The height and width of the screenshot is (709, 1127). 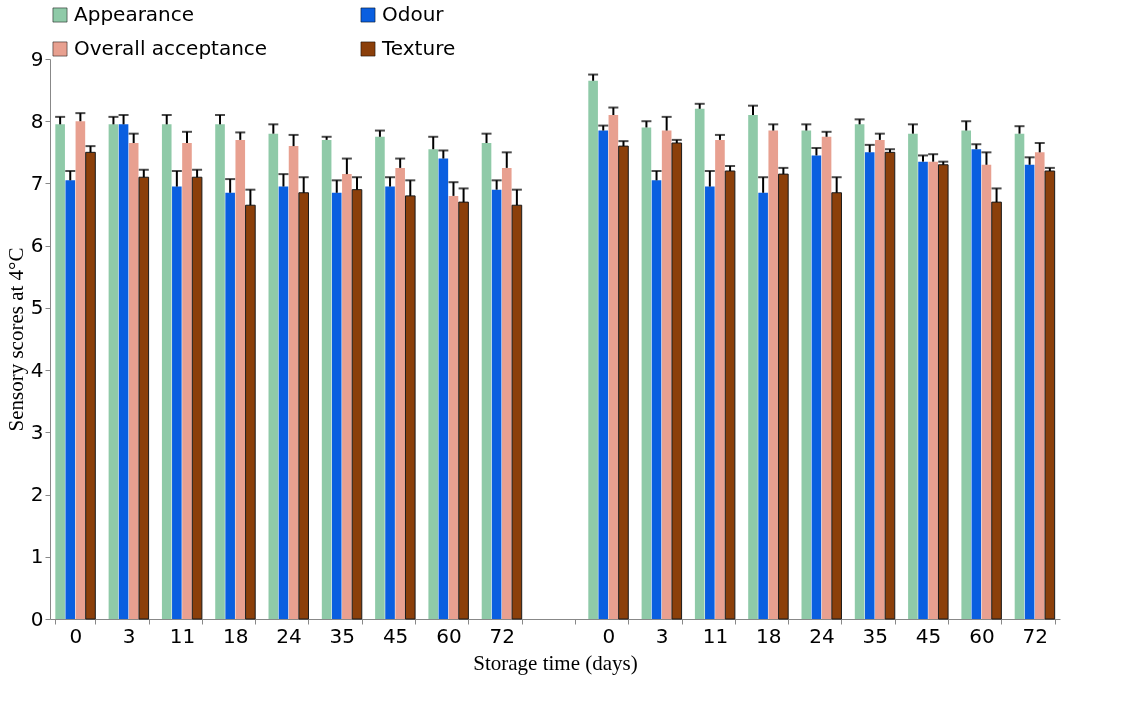 I want to click on y-axis-title: Sensory scores at 4°C, so click(x=15, y=339).